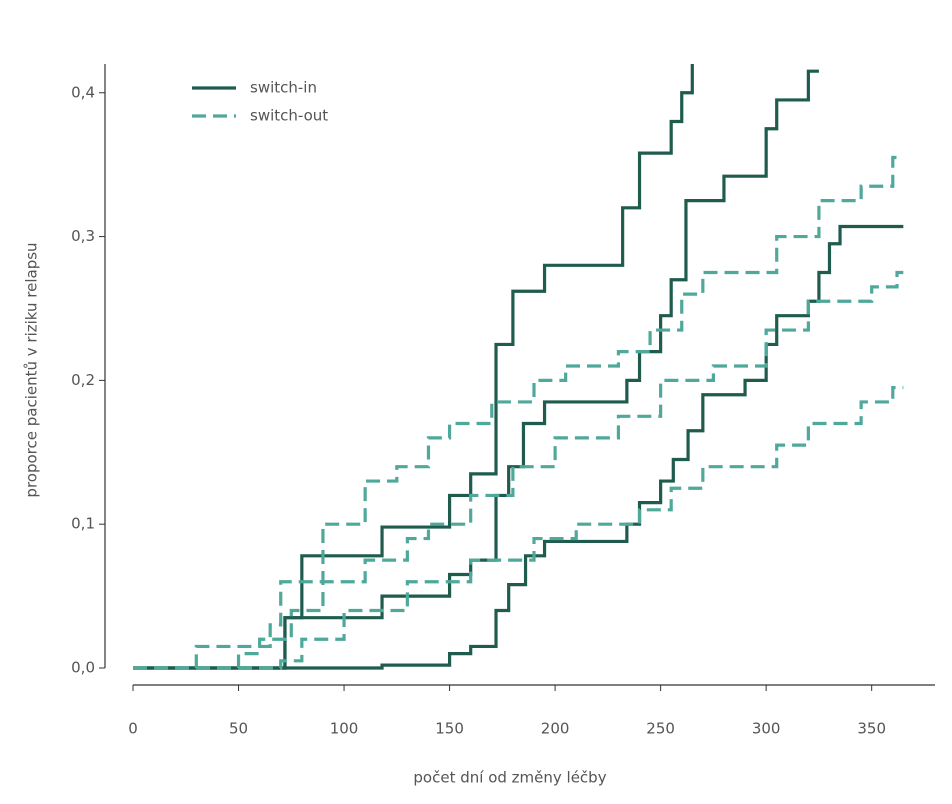  What do you see at coordinates (83, 524) in the screenshot?
I see `y-tick-label: 0,1` at bounding box center [83, 524].